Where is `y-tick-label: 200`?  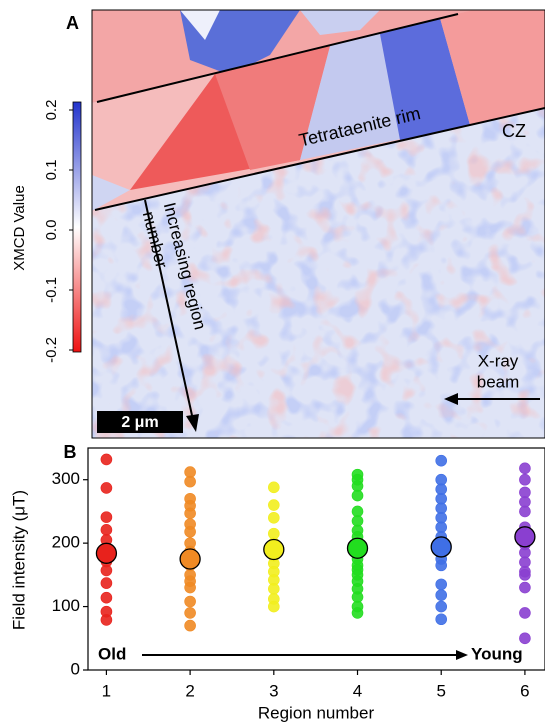 y-tick-label: 200 is located at coordinates (66, 542).